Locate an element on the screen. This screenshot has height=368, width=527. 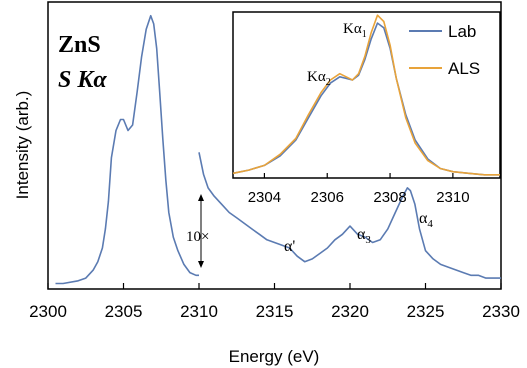
inset-x-ticks: 2304 2306 2308 2310 is located at coordinates (359, 189).